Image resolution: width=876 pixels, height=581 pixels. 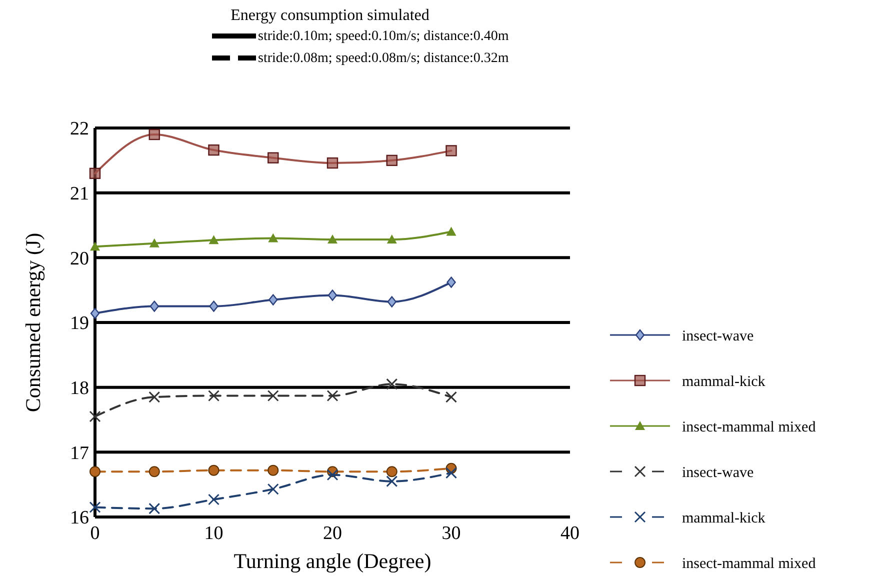 I want to click on x-axis-title: Turning angle (Degree), so click(x=333, y=561).